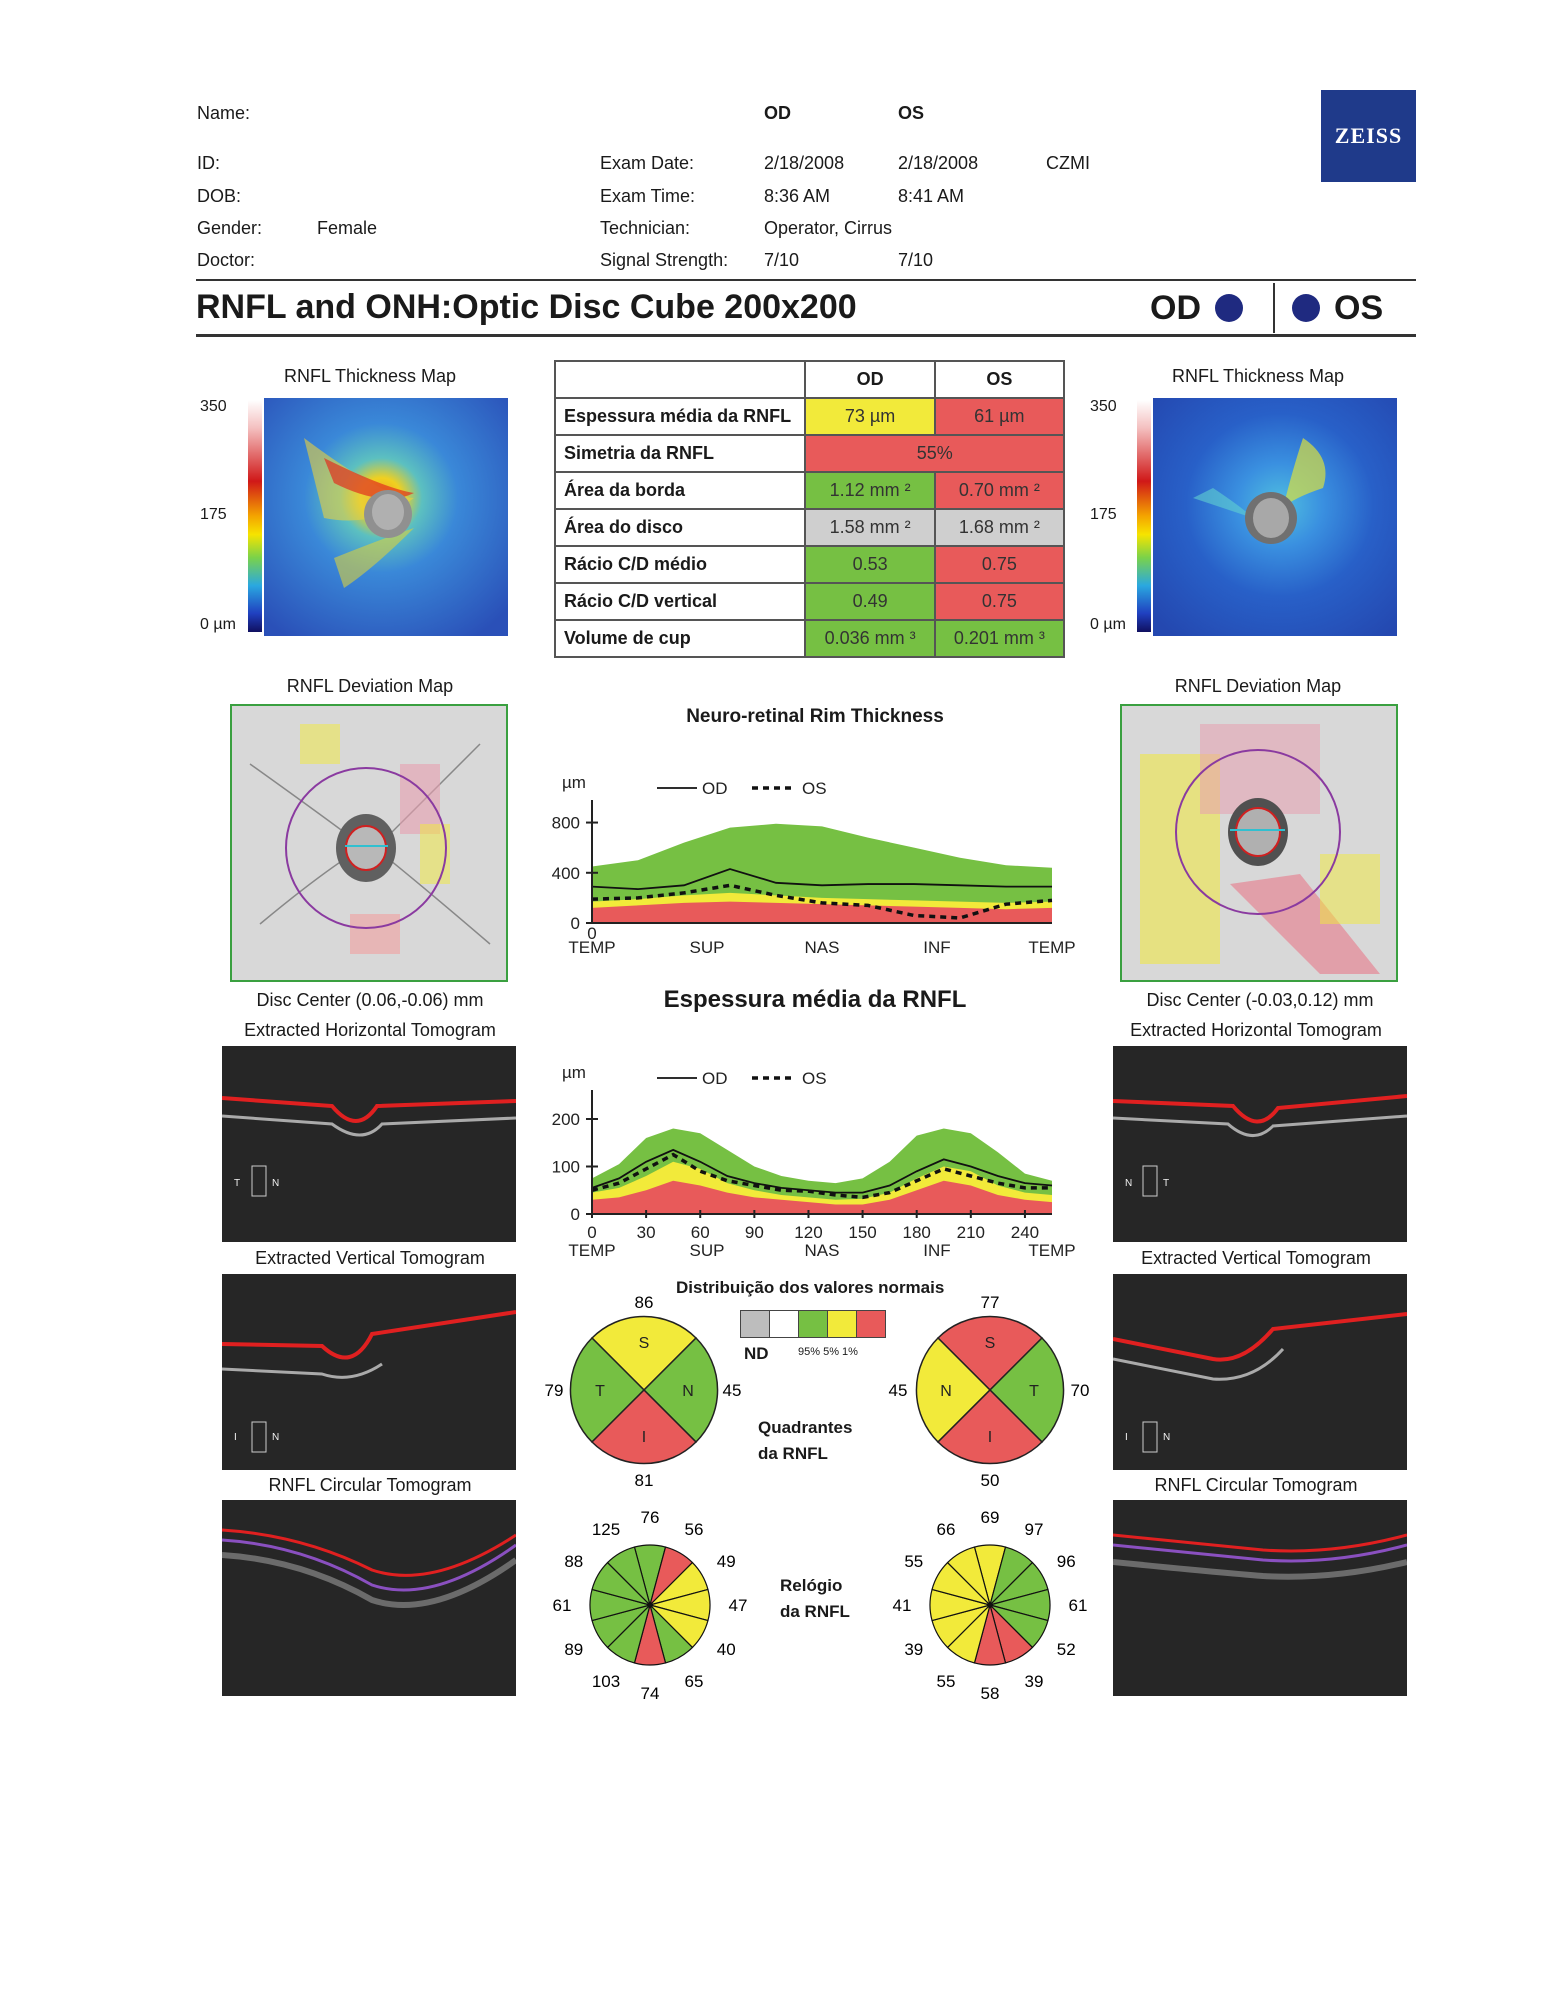 Image resolution: width=1545 pixels, height=2000 pixels. What do you see at coordinates (591, 947) in the screenshot?
I see `x-tick-label: TEMP` at bounding box center [591, 947].